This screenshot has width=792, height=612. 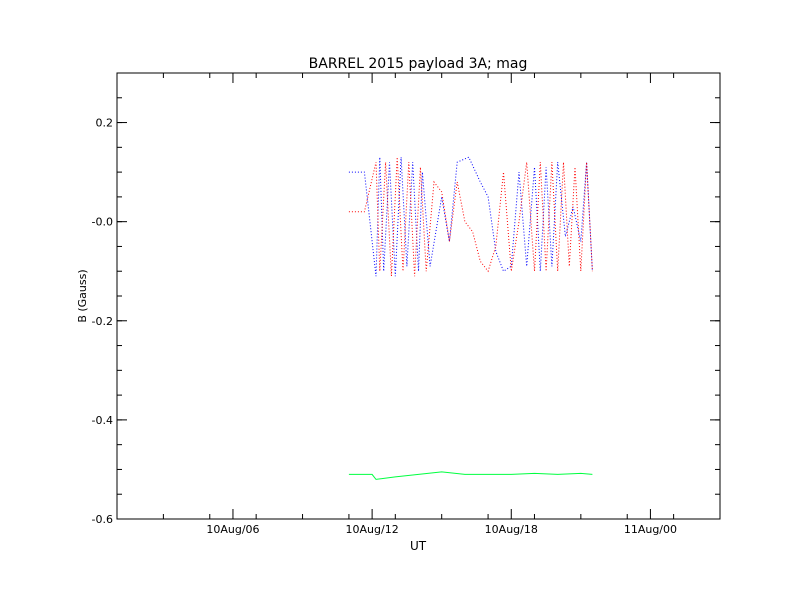 What do you see at coordinates (372, 529) in the screenshot?
I see `x-tick-label: 10Aug/12` at bounding box center [372, 529].